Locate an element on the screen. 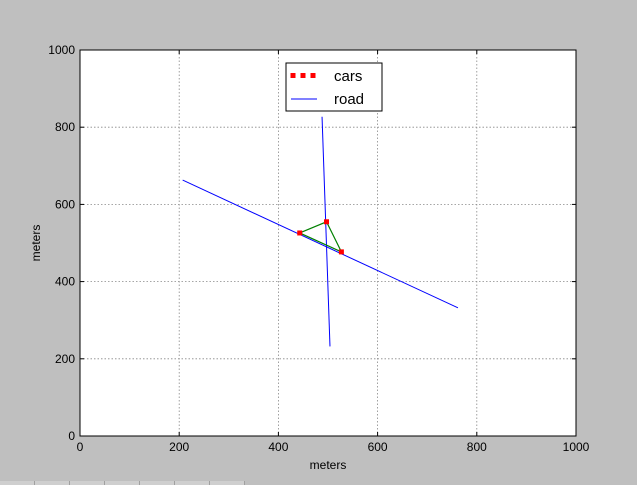  x-tick-label: 800 is located at coordinates (477, 447).